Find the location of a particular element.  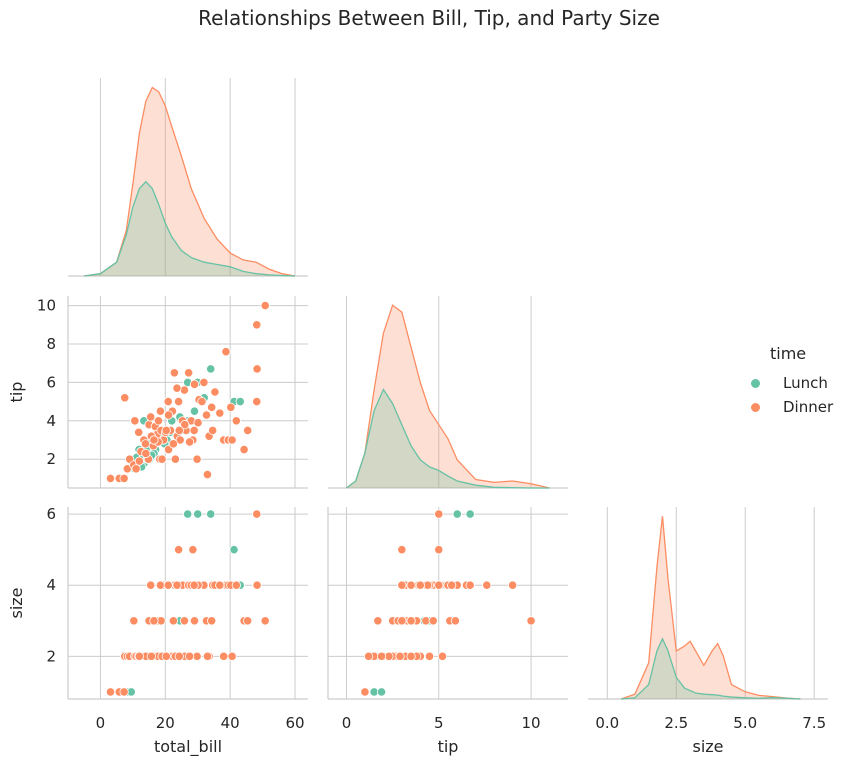

xlabel-tip: tip is located at coordinates (448, 746).